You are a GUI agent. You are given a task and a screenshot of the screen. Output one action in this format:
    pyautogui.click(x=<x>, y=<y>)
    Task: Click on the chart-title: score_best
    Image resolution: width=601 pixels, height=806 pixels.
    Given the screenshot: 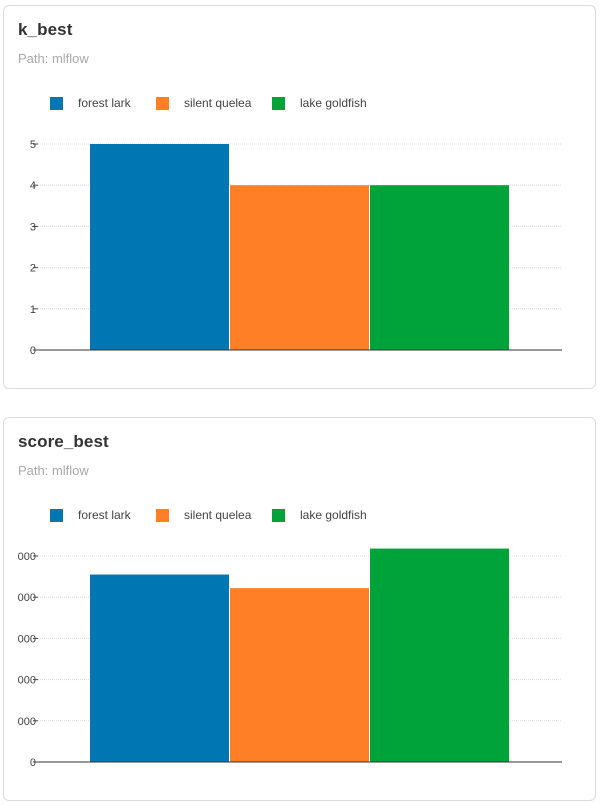 What is the action you would take?
    pyautogui.click(x=63, y=441)
    